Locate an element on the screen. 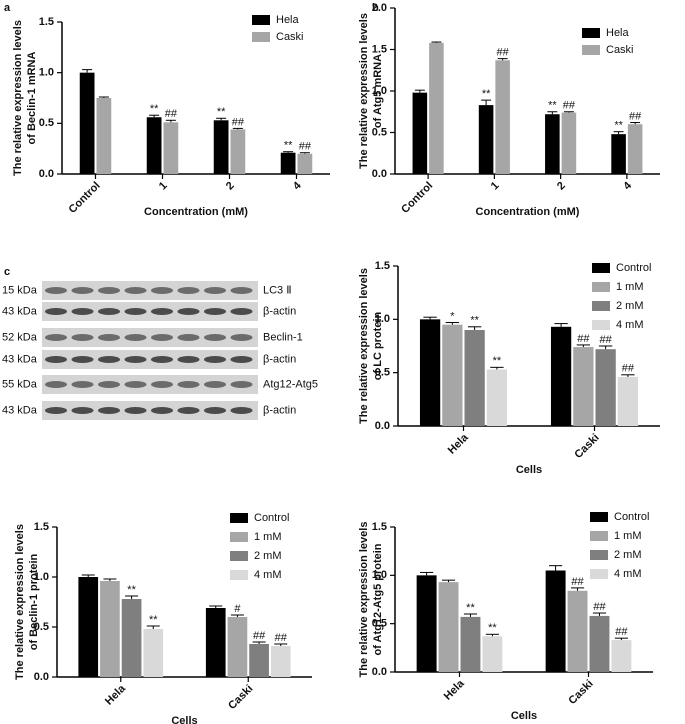 This screenshot has width=685, height=724. x-tick-label: 1 is located at coordinates (495, 186).